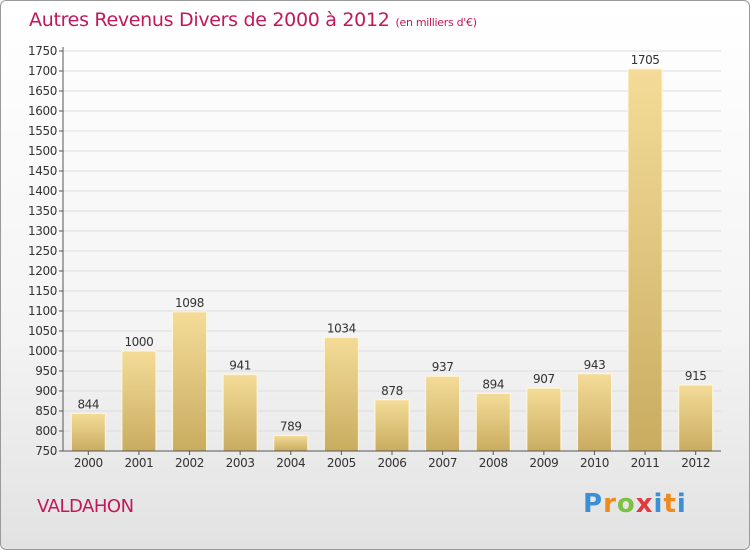  What do you see at coordinates (670, 504) in the screenshot?
I see `logo-letter: t` at bounding box center [670, 504].